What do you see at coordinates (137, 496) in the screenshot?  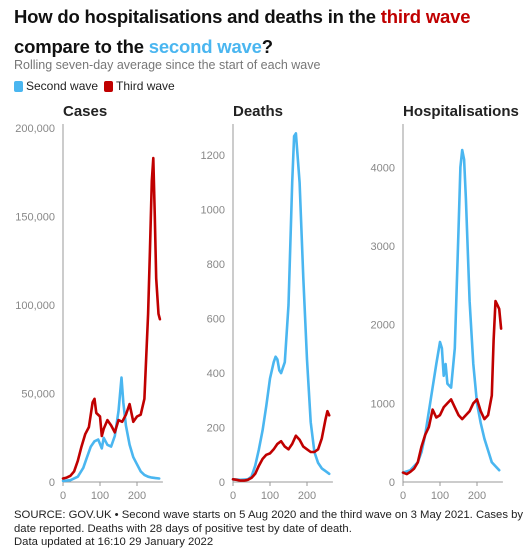 I see `x-tick-label-cases: 200` at bounding box center [137, 496].